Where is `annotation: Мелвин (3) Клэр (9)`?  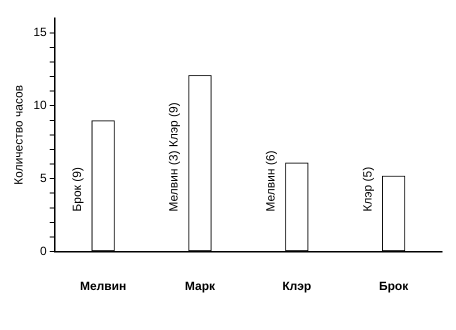
annotation: Мелвин (3) Клэр (9) is located at coordinates (173, 157).